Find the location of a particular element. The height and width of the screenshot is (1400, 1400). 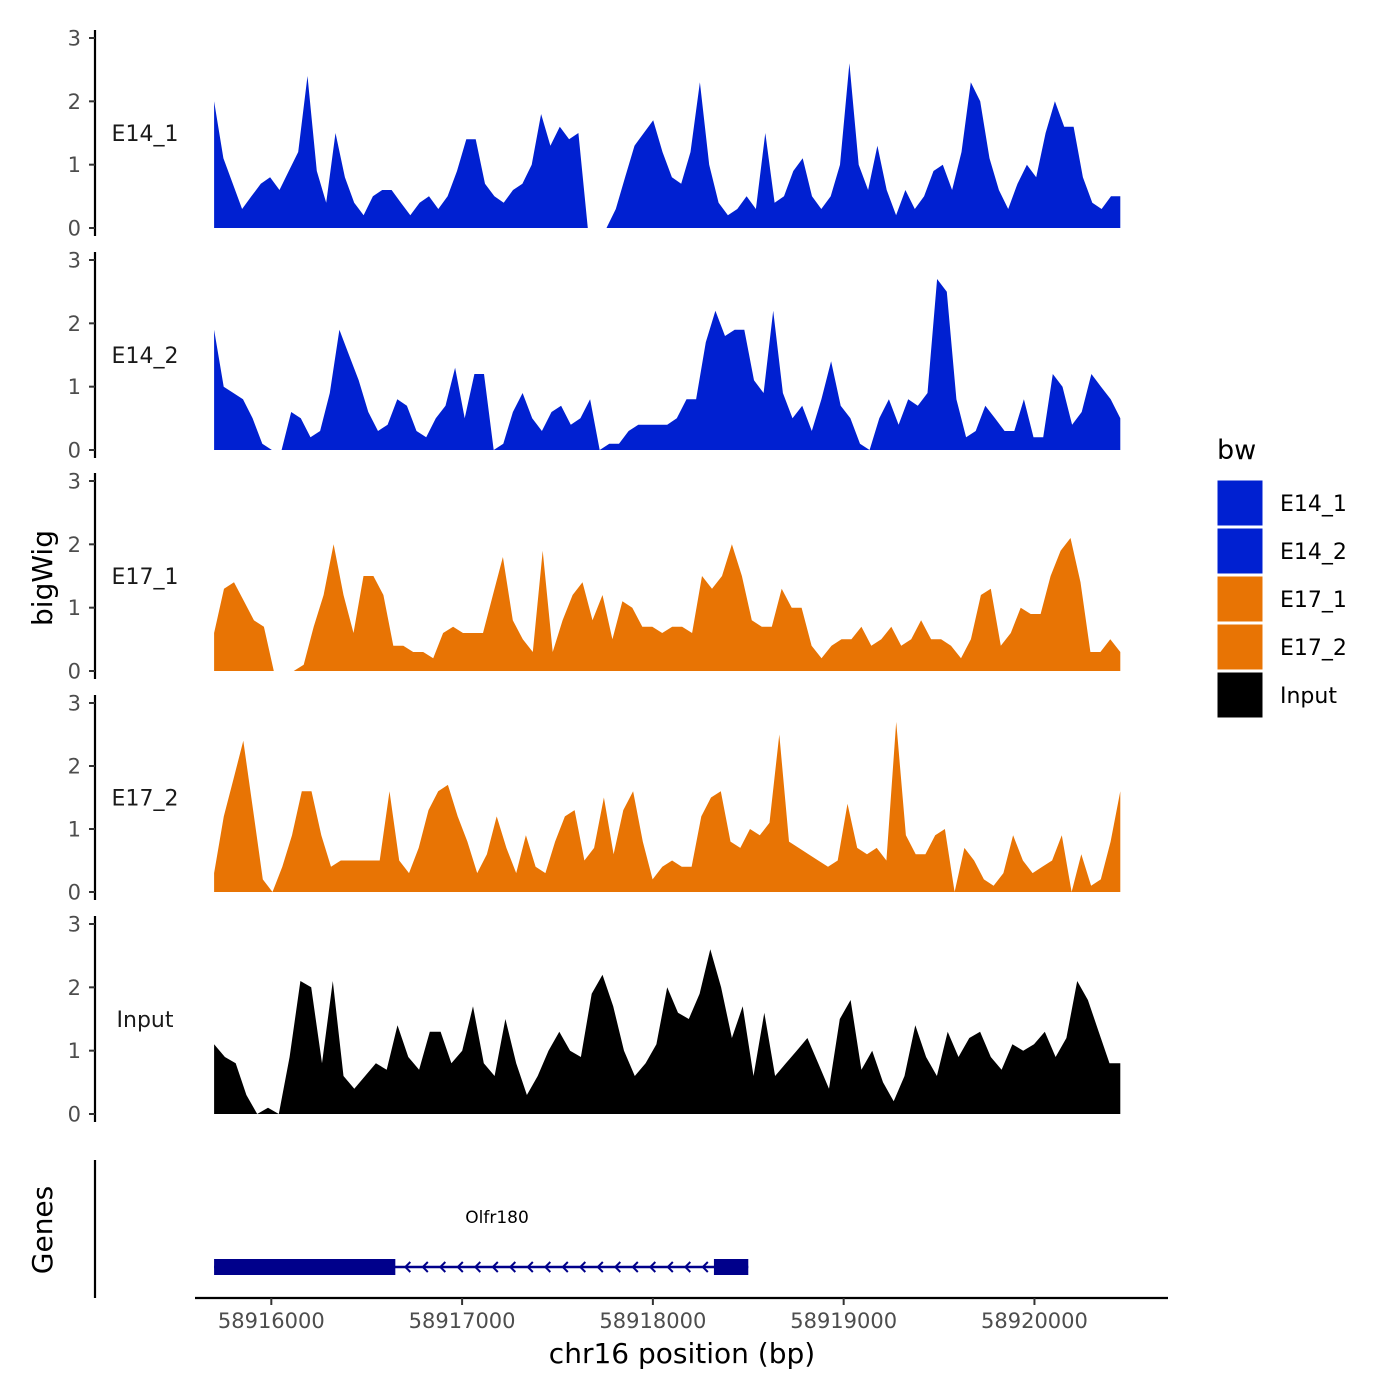

track-label: E17_2 is located at coordinates (145, 799).